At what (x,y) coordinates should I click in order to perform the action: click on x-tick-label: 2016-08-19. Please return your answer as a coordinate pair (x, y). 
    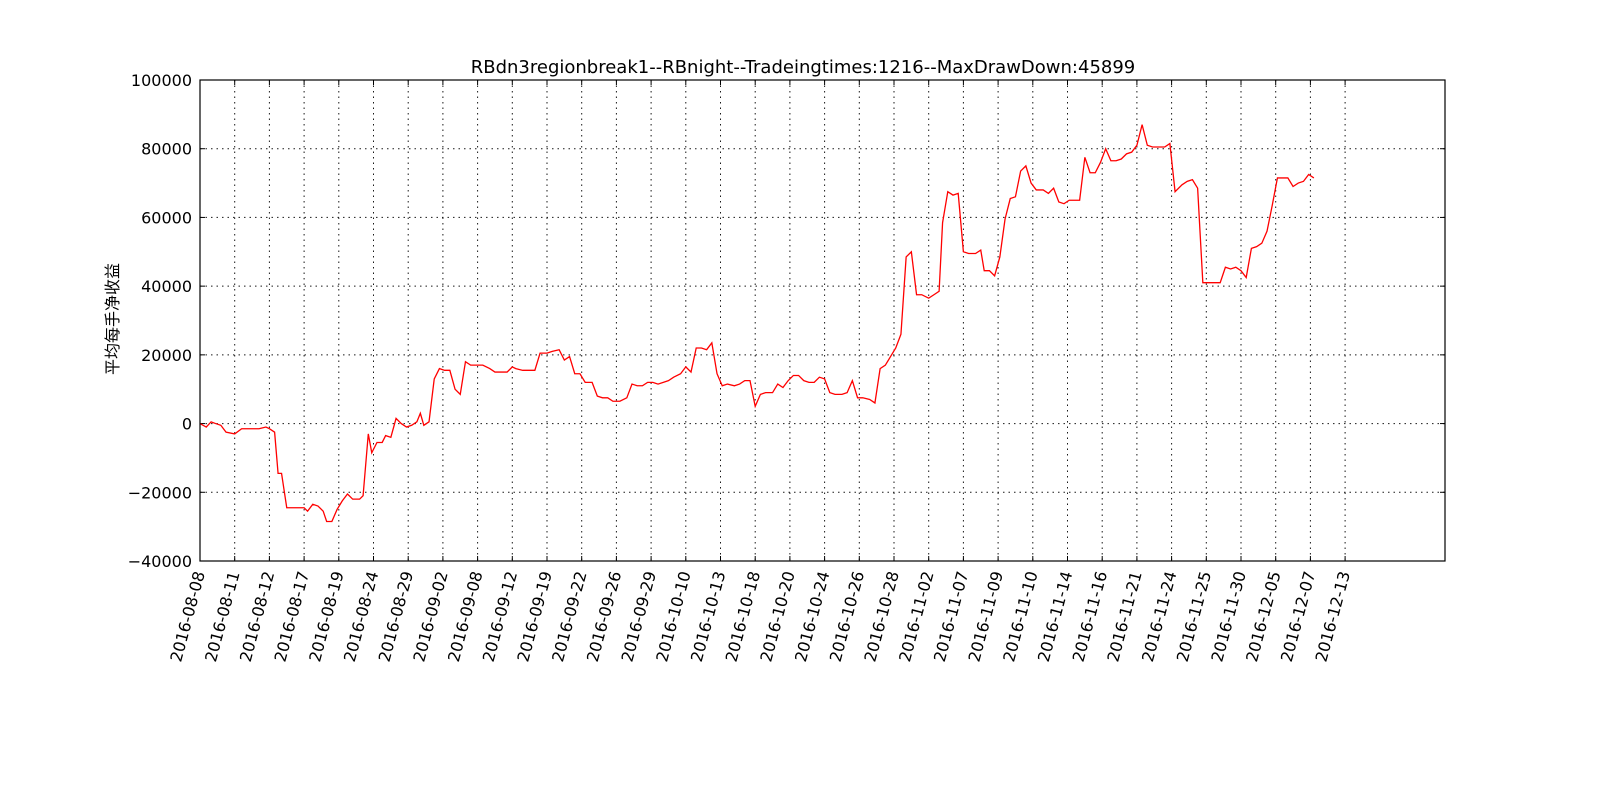
    Looking at the image, I should click on (326, 616).